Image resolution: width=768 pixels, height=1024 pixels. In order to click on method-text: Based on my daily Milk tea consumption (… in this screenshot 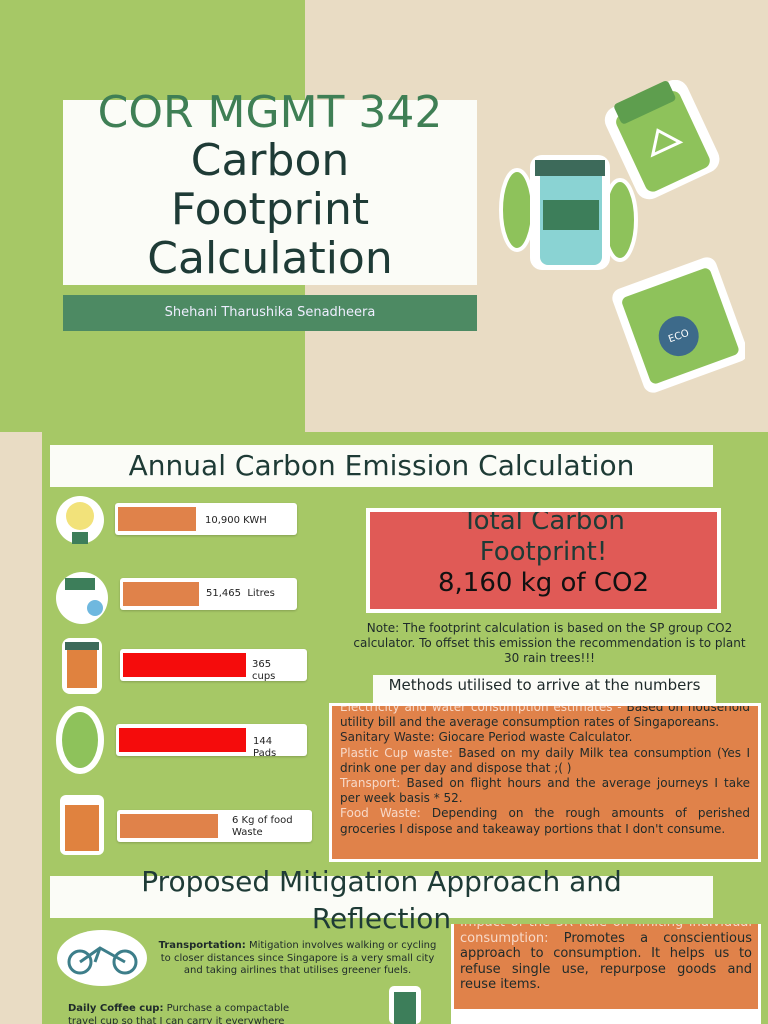, I will do `click(545, 760)`.